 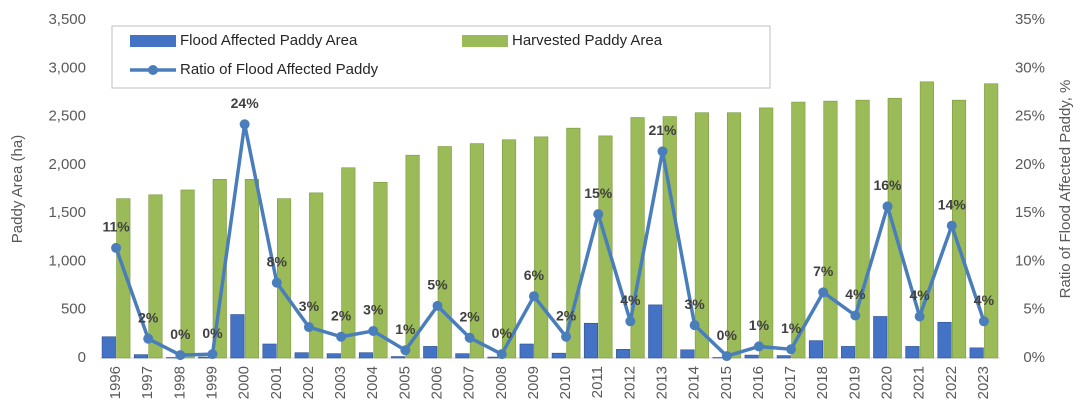 What do you see at coordinates (887, 185) in the screenshot?
I see `data-label: 16%` at bounding box center [887, 185].